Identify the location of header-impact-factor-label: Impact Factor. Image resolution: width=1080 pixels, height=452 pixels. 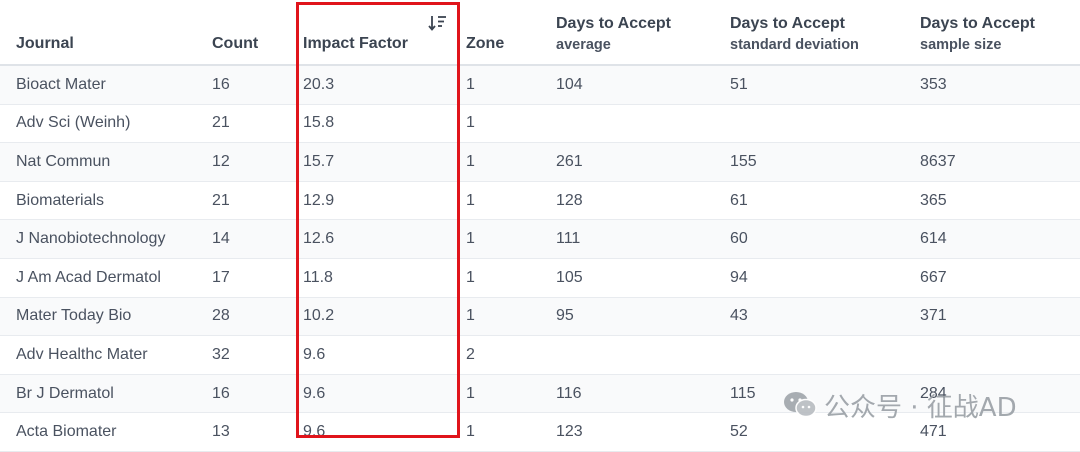
(355, 43).